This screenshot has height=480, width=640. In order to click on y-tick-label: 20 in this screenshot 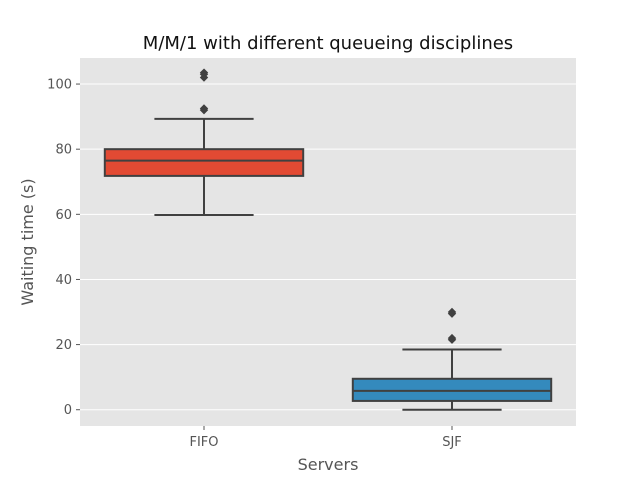, I will do `click(63, 345)`.